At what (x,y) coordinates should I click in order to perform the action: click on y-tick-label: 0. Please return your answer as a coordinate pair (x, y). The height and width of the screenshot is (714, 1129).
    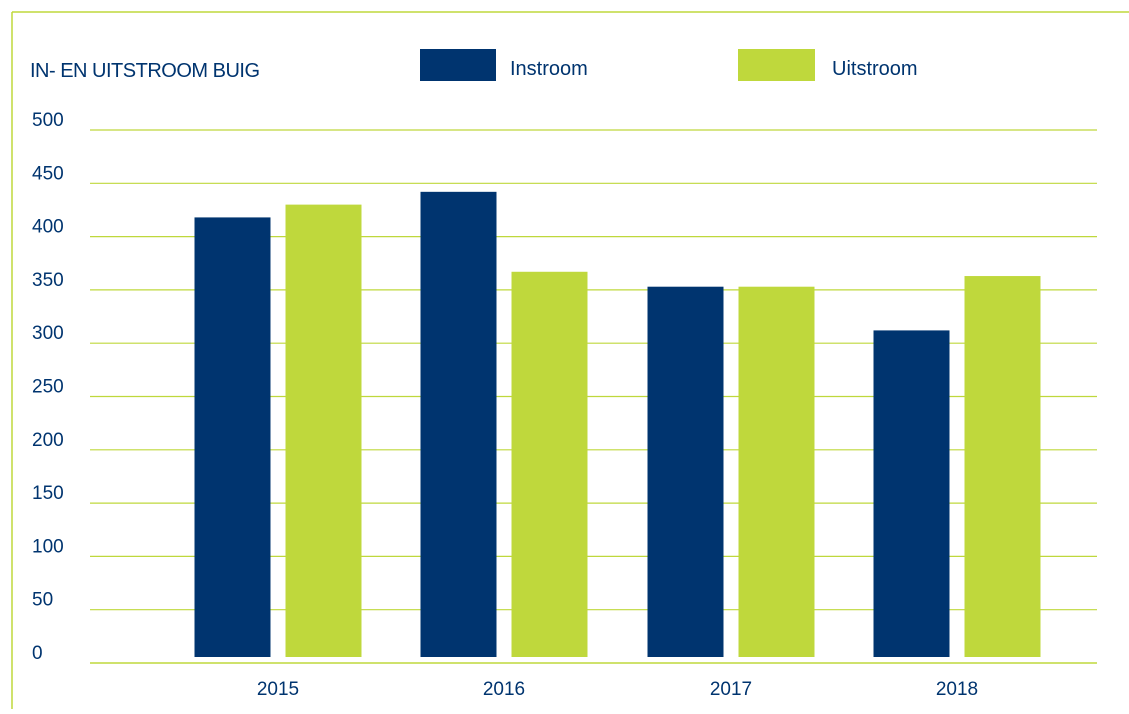
    Looking at the image, I should click on (37, 653).